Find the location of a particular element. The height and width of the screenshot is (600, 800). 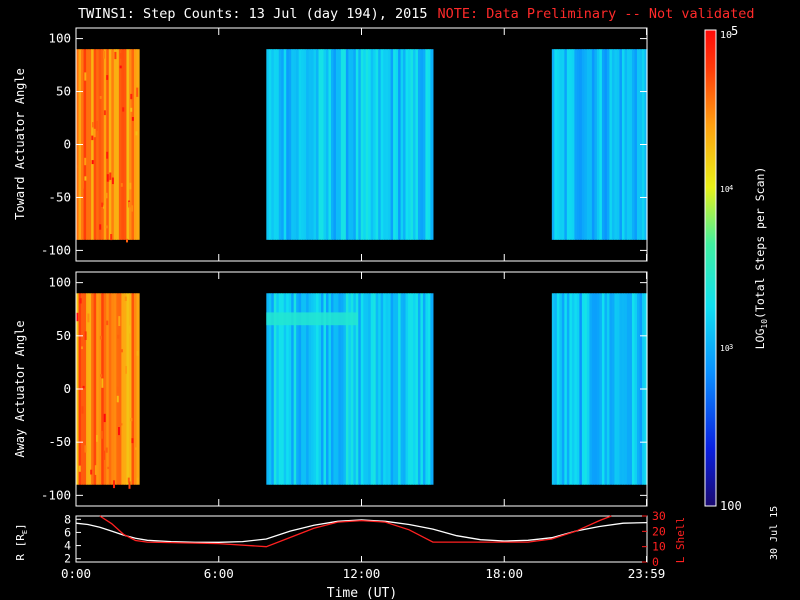

toward-ytick-label-4: -100 is located at coordinates (56, 249).